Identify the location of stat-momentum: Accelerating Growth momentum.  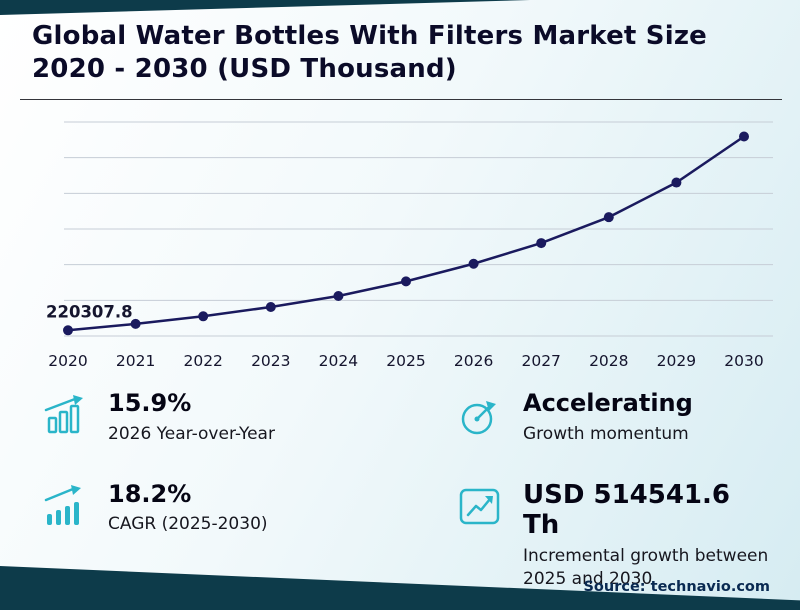
(614, 417).